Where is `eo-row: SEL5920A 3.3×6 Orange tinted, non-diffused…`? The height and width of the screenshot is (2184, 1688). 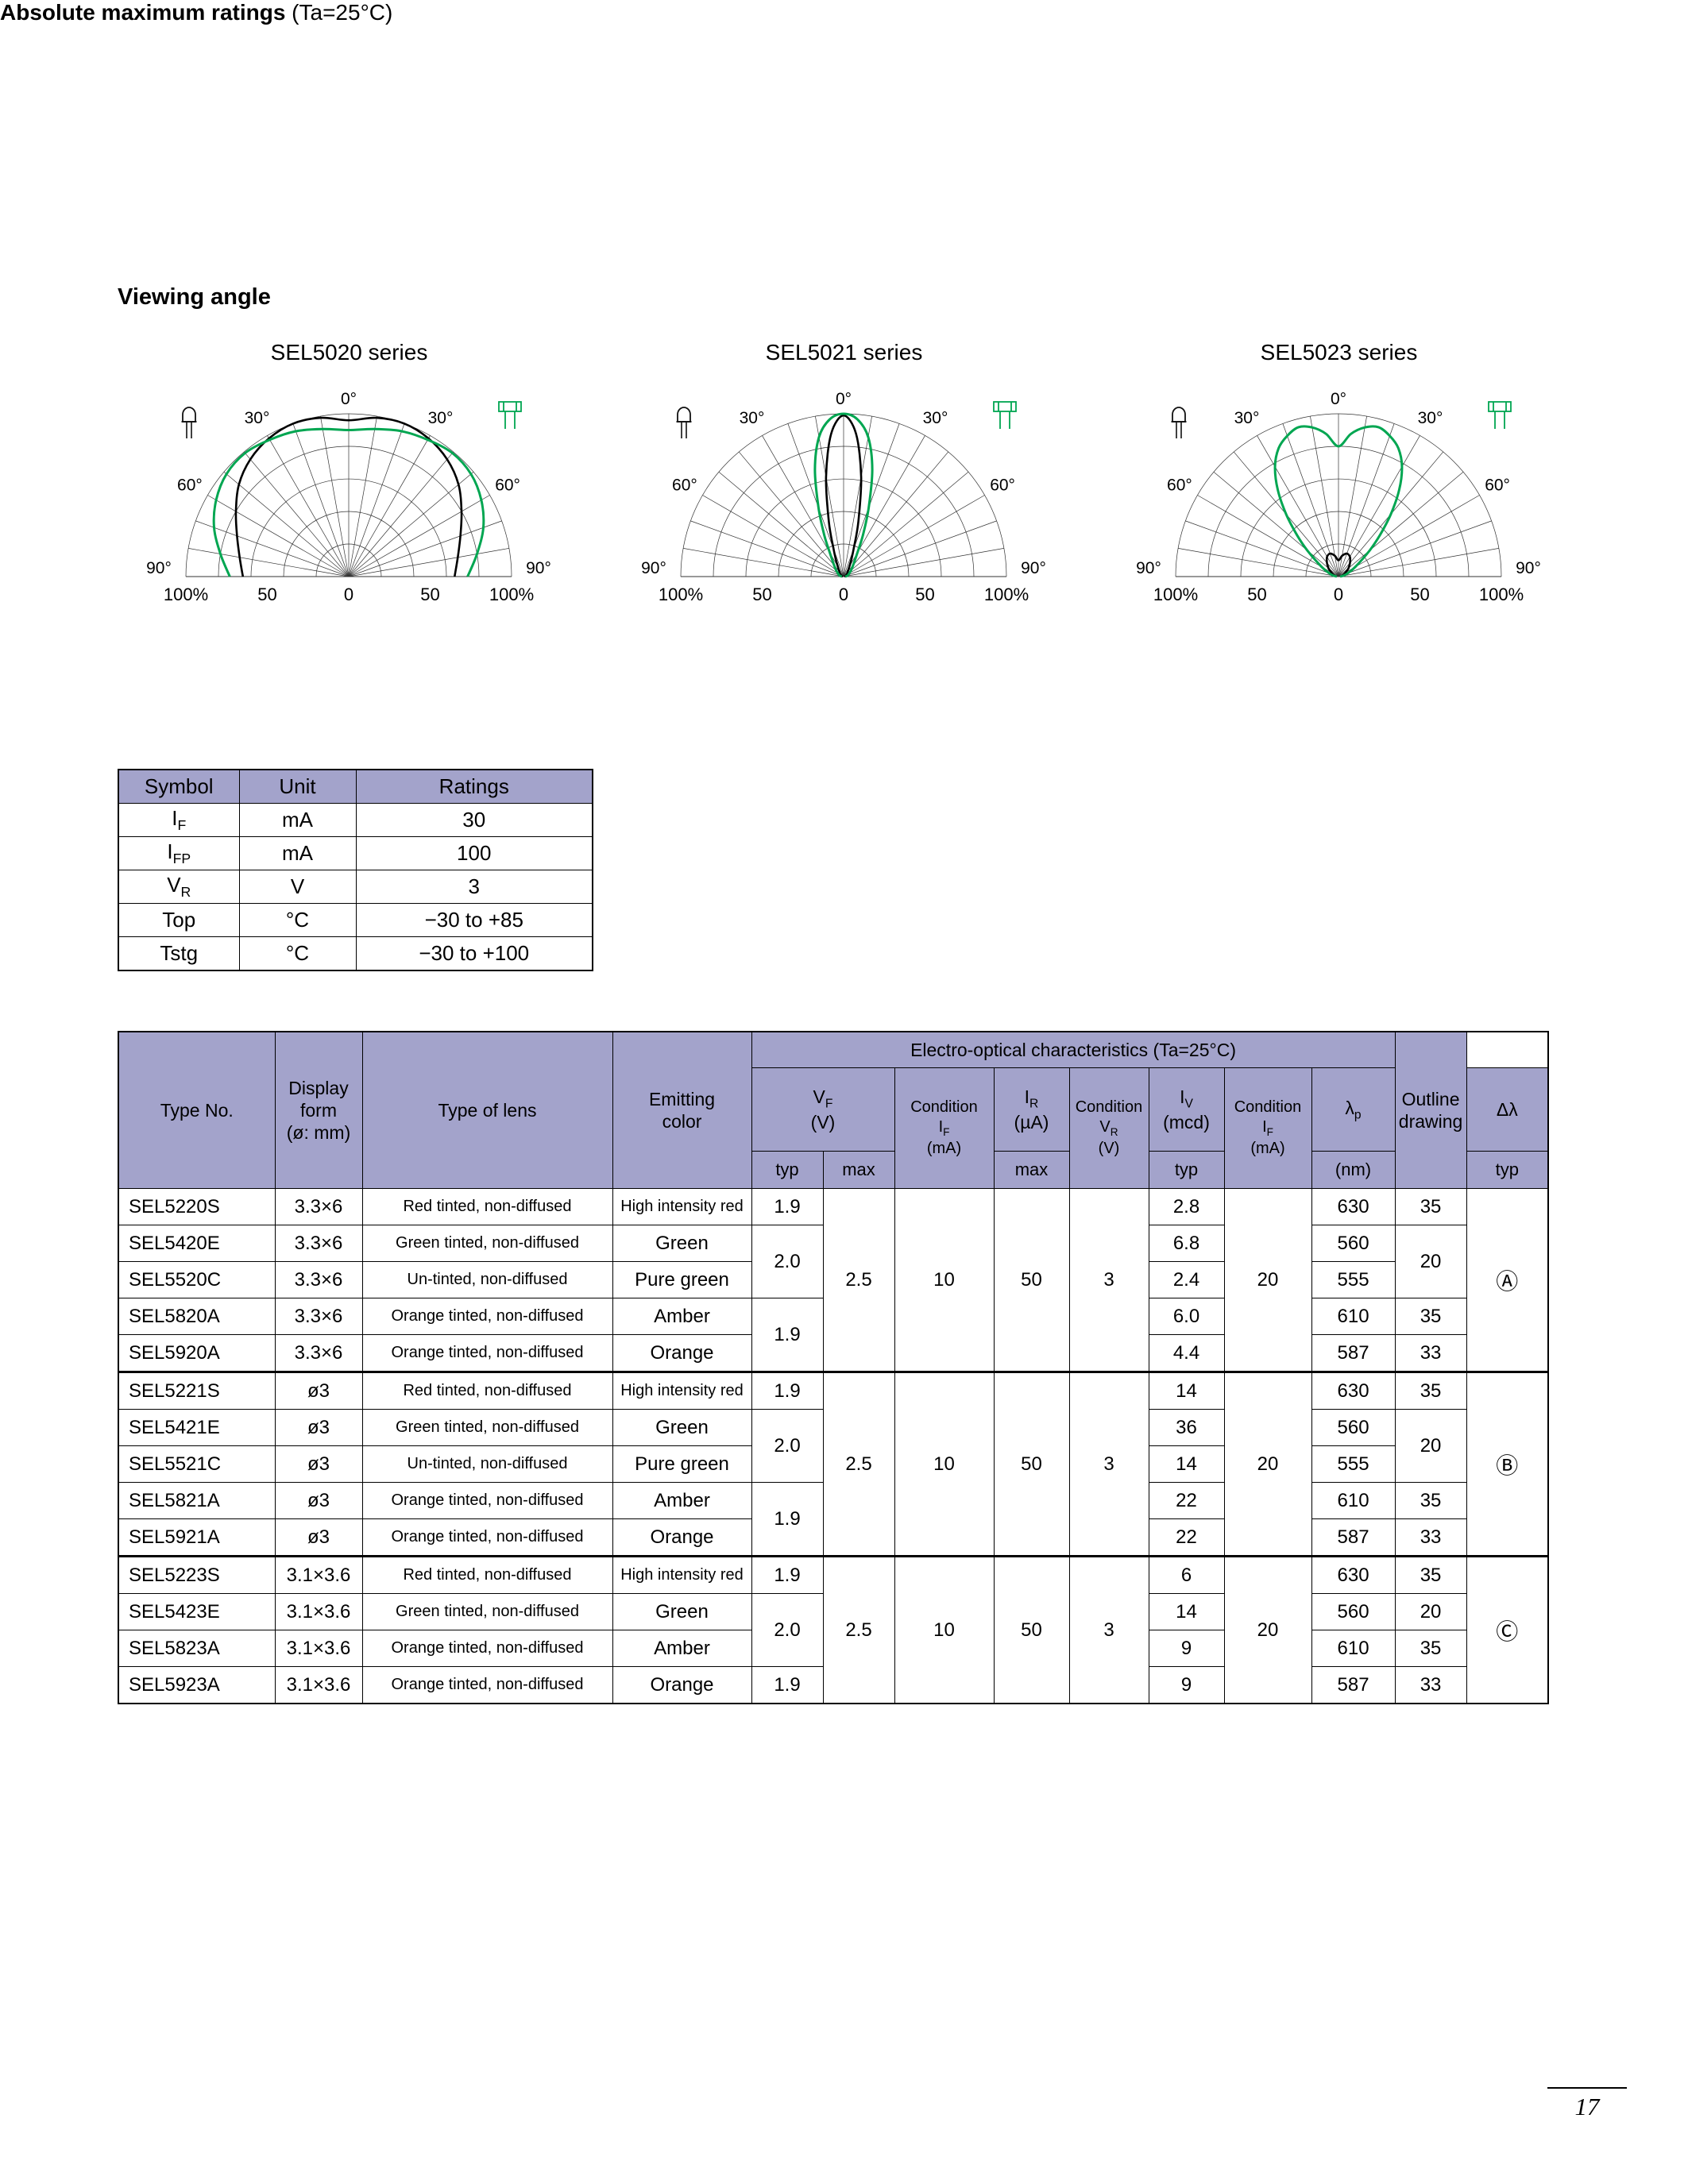
eo-row: SEL5920A 3.3×6 Orange tinted, non-diffused… is located at coordinates (833, 1353).